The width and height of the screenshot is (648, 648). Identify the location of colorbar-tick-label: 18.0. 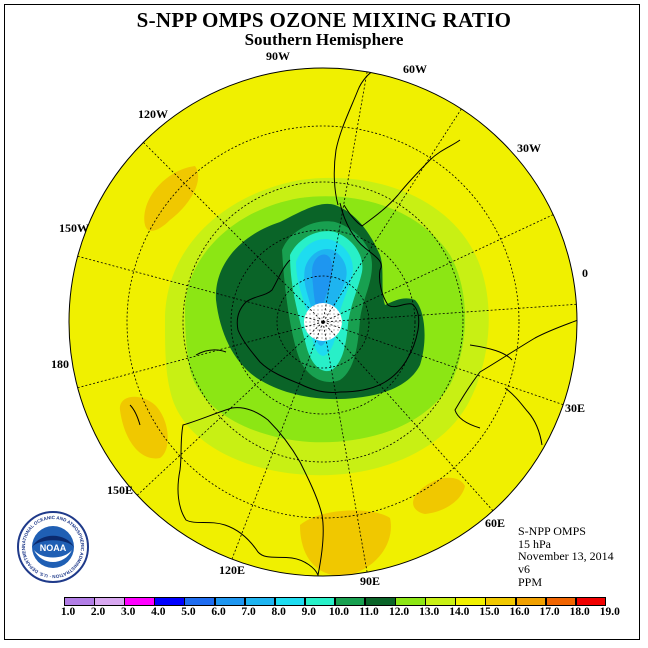
(579, 612).